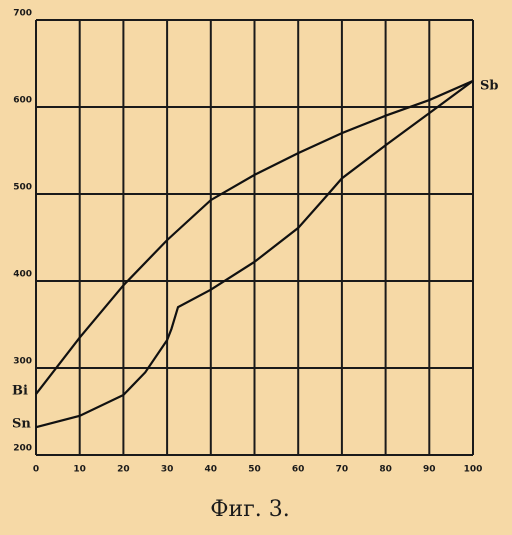 This screenshot has height=535, width=512. Describe the element at coordinates (429, 470) in the screenshot. I see `x-tick-label: 90` at that location.